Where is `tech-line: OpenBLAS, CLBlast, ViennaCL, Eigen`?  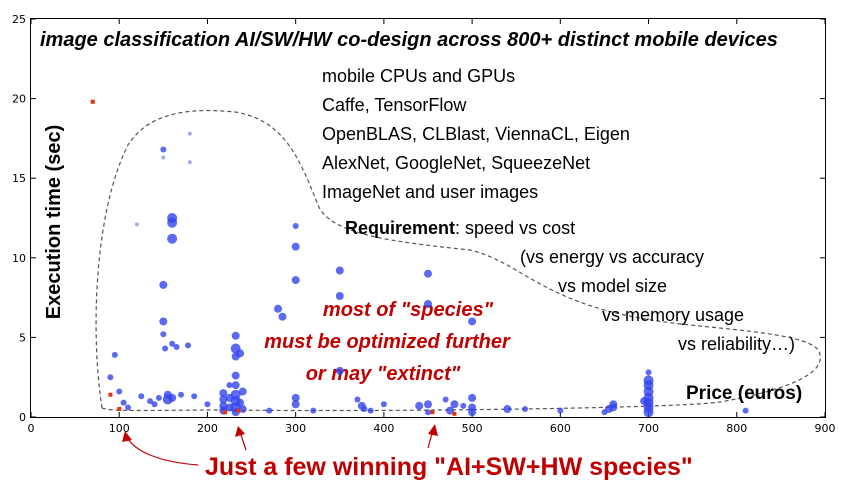
tech-line: OpenBLAS, CLBlast, ViennaCL, Eigen is located at coordinates (476, 134).